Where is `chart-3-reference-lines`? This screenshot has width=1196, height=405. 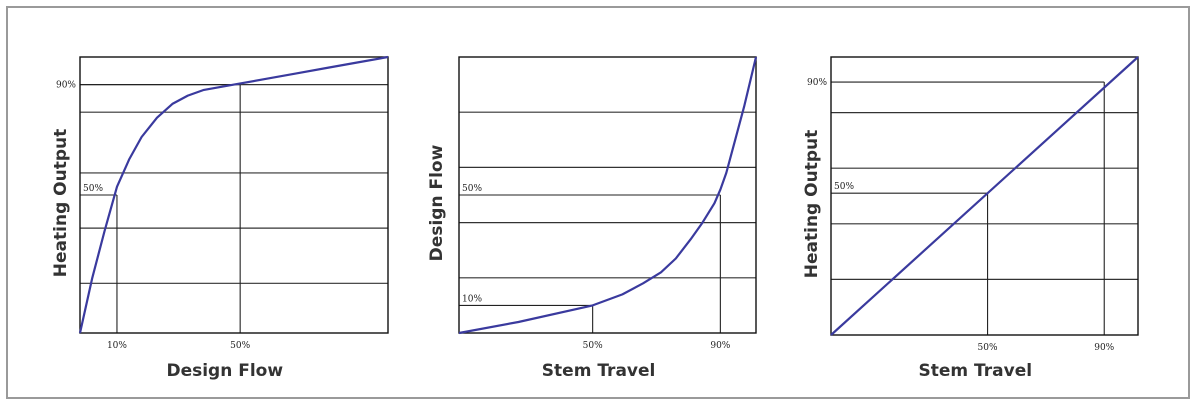 chart-3-reference-lines is located at coordinates (968, 208).